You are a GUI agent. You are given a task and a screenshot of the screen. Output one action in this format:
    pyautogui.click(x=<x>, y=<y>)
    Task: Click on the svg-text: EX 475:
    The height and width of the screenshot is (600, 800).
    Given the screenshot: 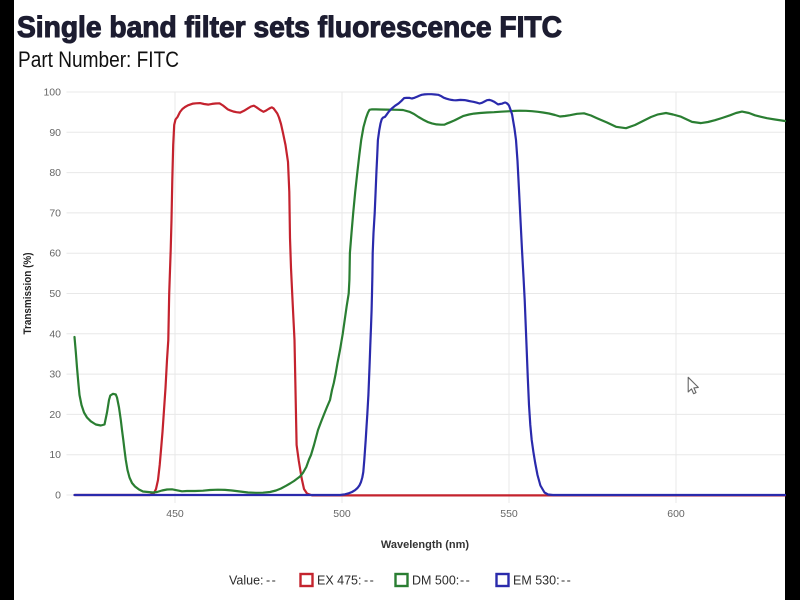 What is the action you would take?
    pyautogui.click(x=339, y=581)
    